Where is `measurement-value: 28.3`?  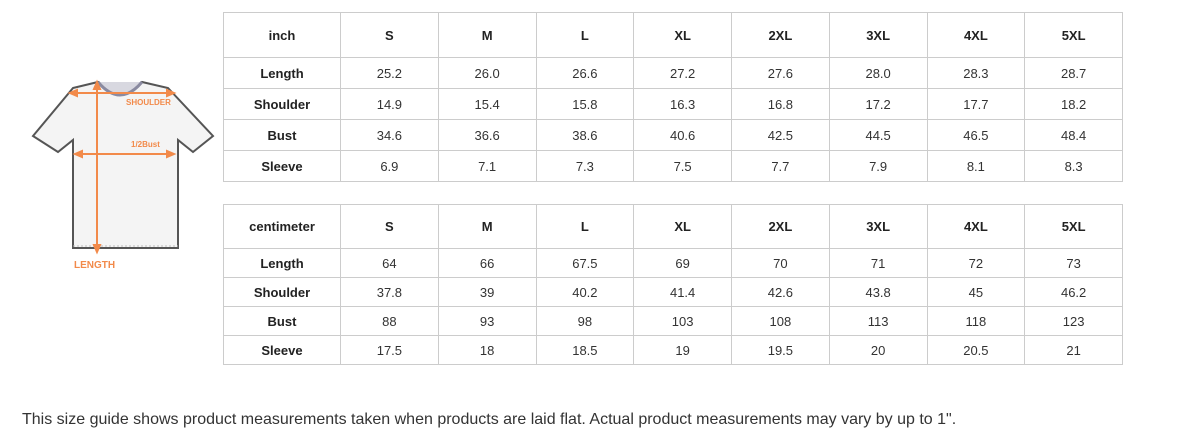
measurement-value: 28.3 is located at coordinates (976, 73).